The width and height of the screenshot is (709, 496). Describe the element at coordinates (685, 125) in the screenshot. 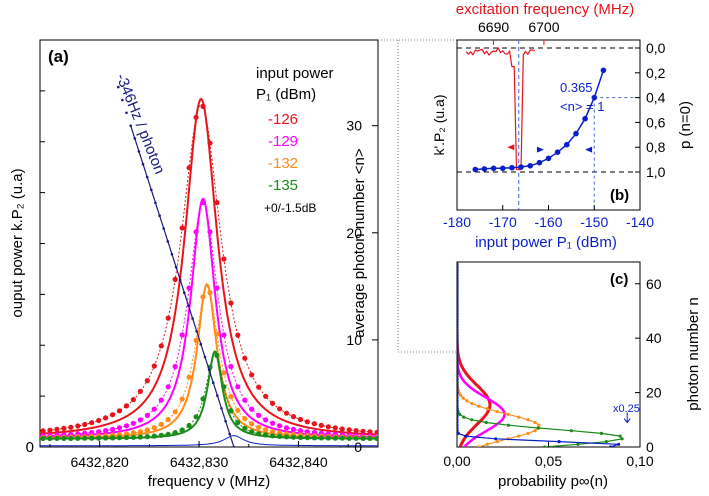

I see `panel-b-y2label: p (n=0)` at that location.